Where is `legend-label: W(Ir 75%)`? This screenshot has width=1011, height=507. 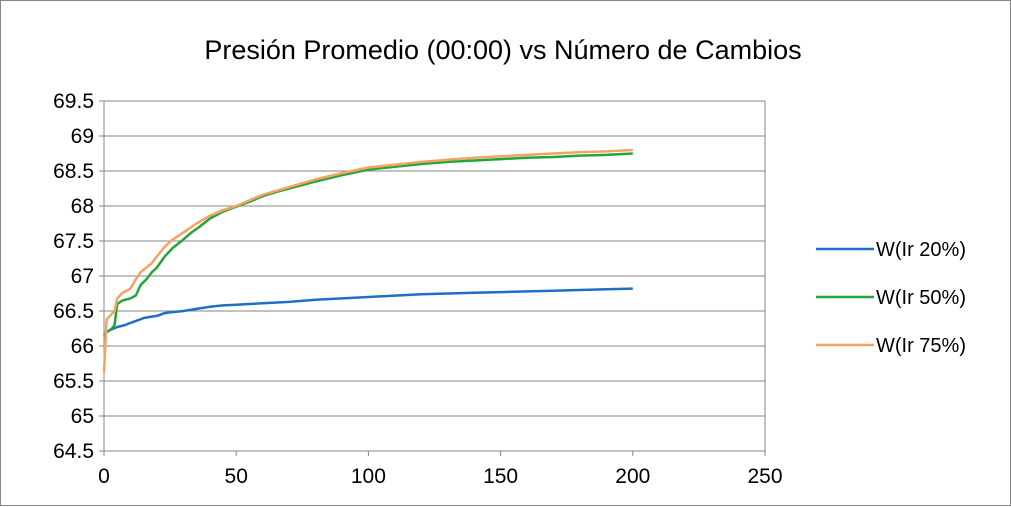
legend-label: W(Ir 75%) is located at coordinates (921, 346).